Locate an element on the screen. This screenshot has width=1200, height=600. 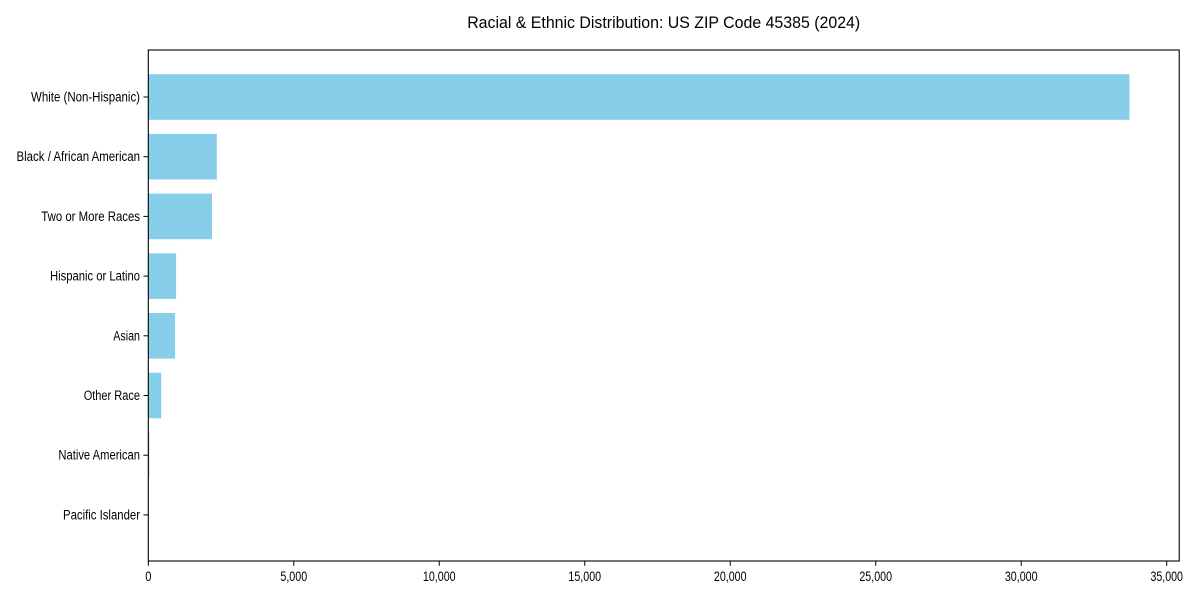
y-tick-label-native-american: Native American is located at coordinates (99, 455).